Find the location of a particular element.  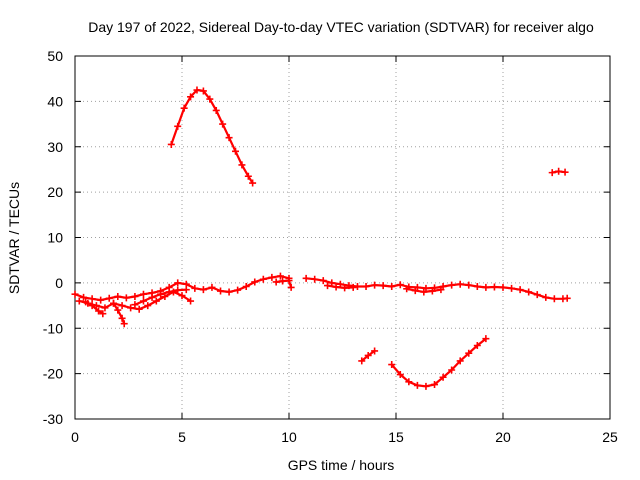

x-tick-label: 20 is located at coordinates (503, 437).